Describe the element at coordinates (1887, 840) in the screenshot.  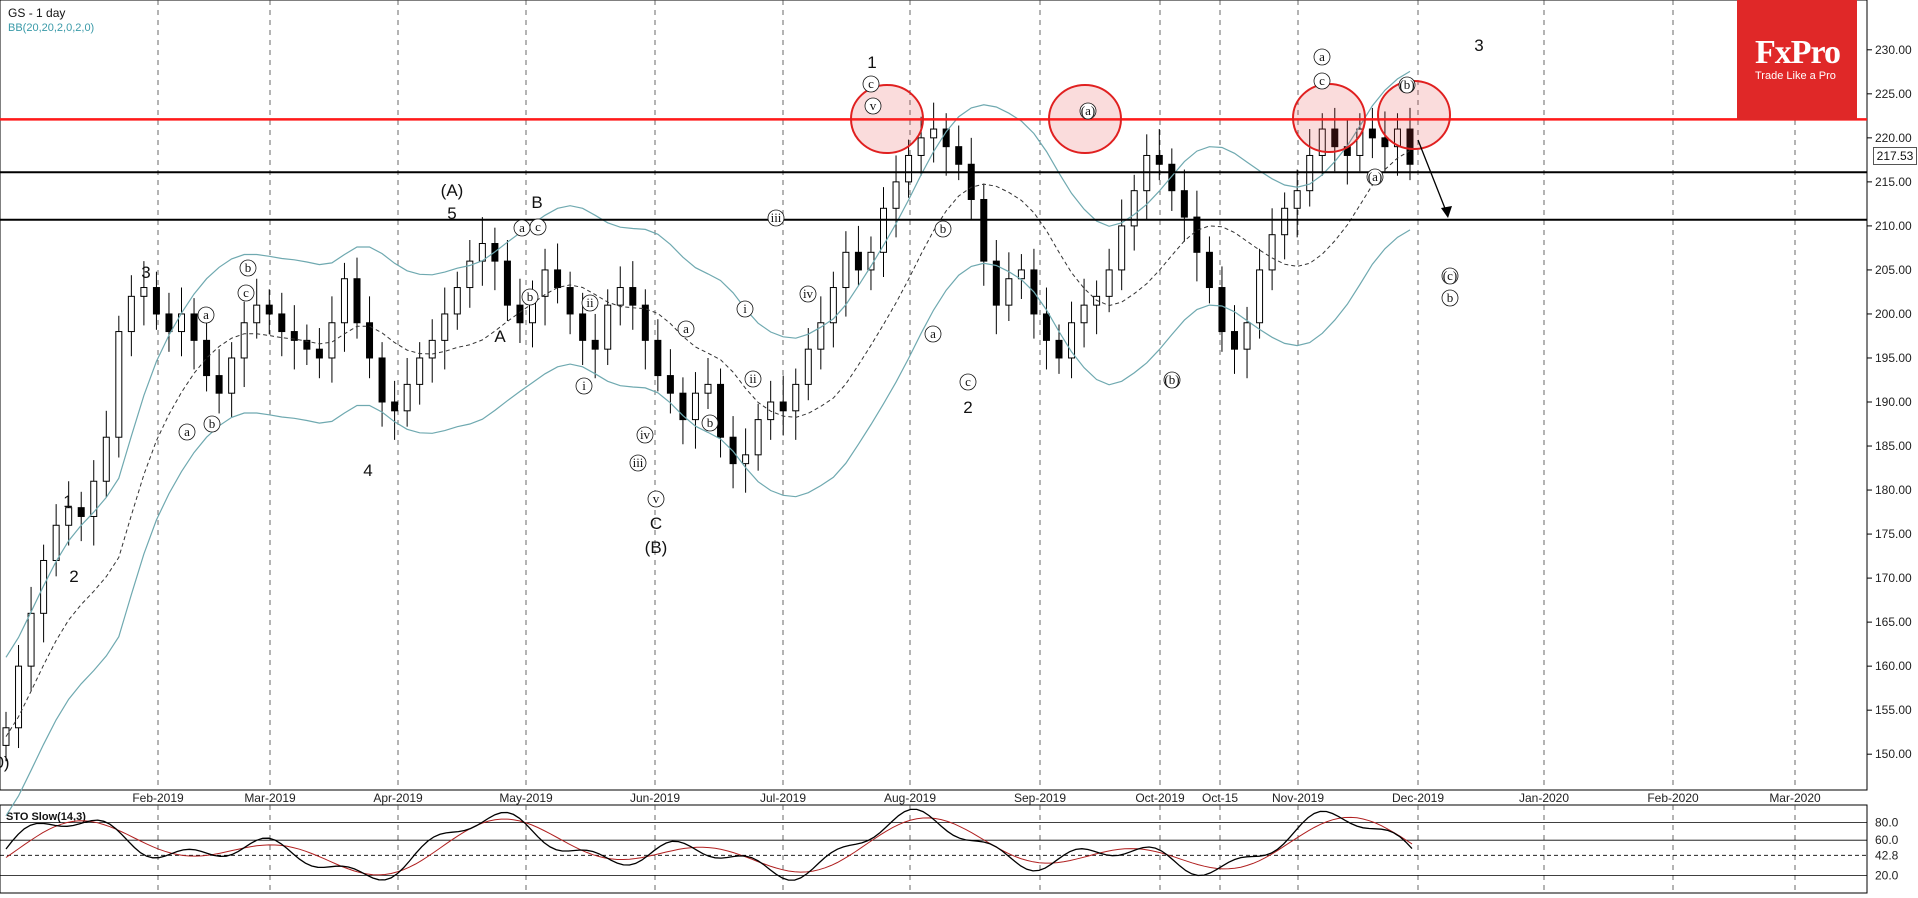
I see `sto-level-label: 60.0` at that location.